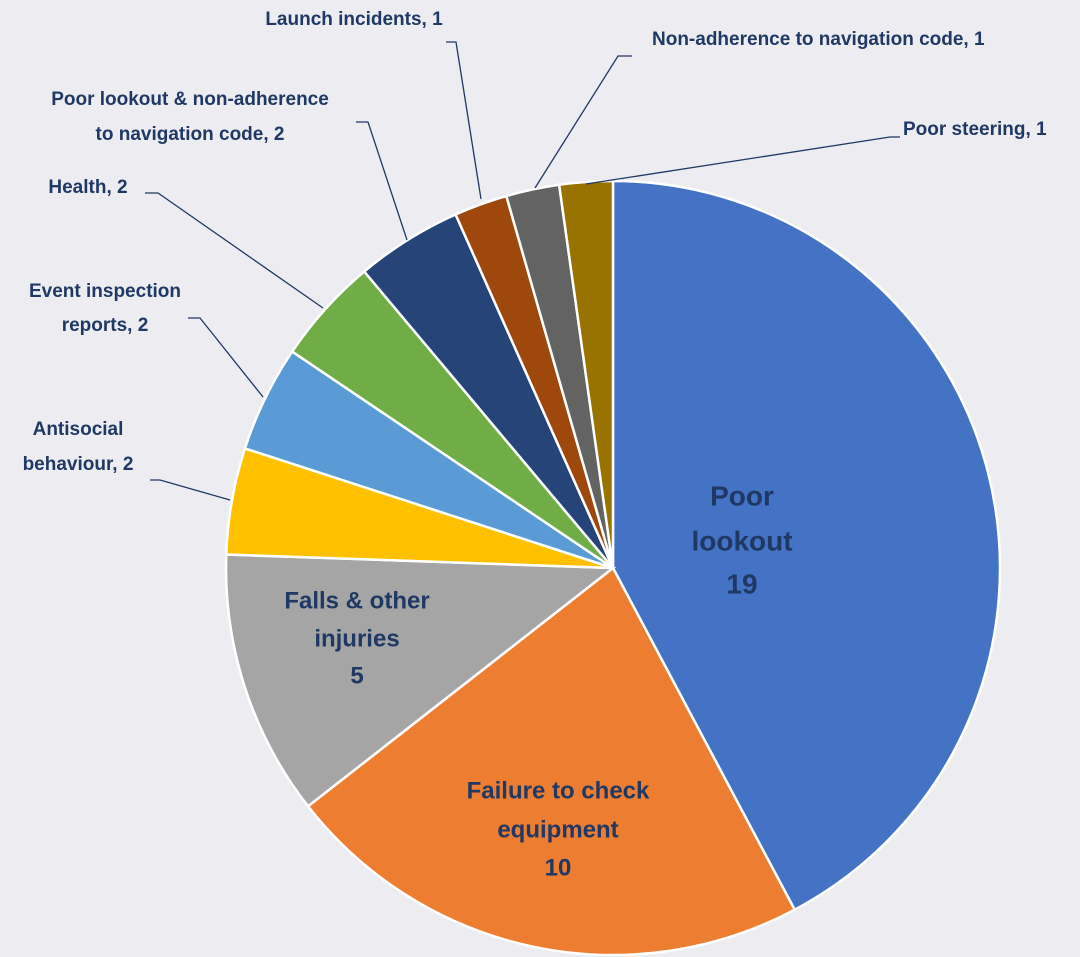 This screenshot has height=957, width=1080. I want to click on data-label: Falls & other, so click(356, 600).